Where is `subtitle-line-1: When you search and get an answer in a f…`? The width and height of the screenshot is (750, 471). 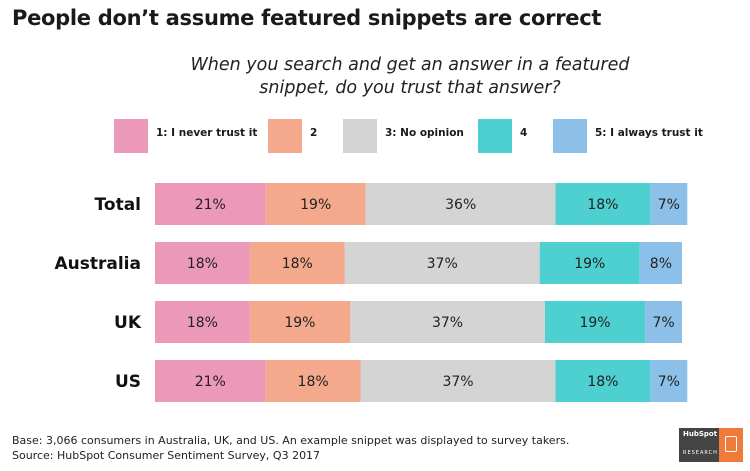 subtitle-line-1: When you search and get an answer in a f… is located at coordinates (410, 65).